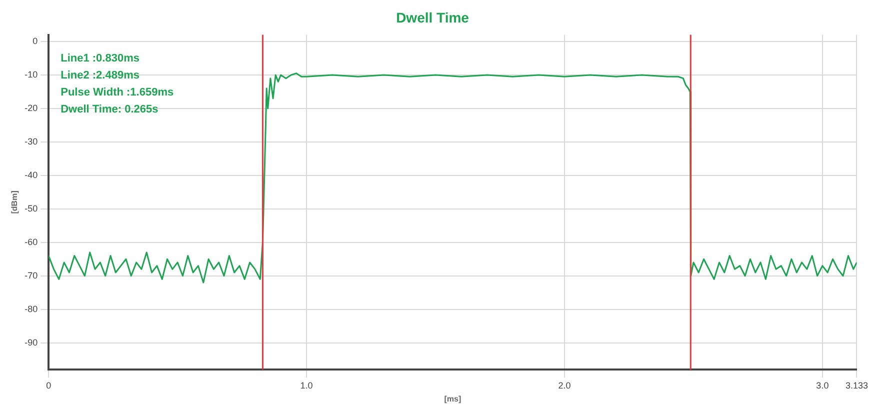 The image size is (879, 412). I want to click on annotation: Line2 :2.489ms, so click(100, 75).